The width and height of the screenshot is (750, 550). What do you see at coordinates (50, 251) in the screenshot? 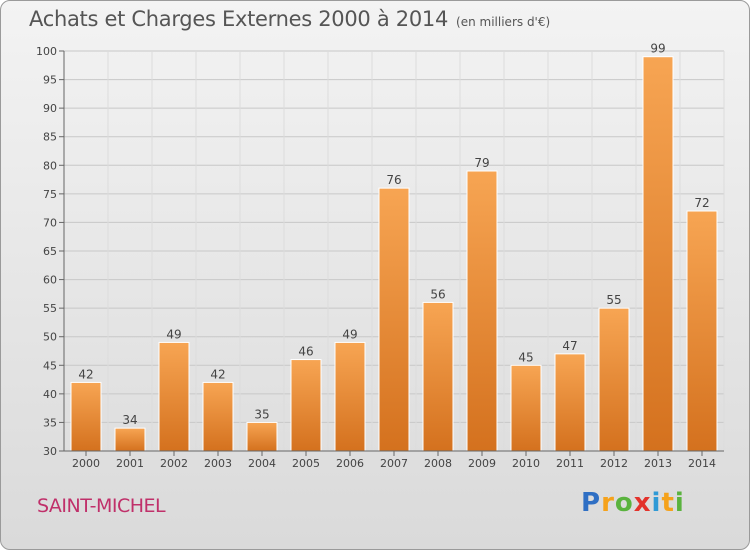
I see `y-tick-label: 65` at bounding box center [50, 251].